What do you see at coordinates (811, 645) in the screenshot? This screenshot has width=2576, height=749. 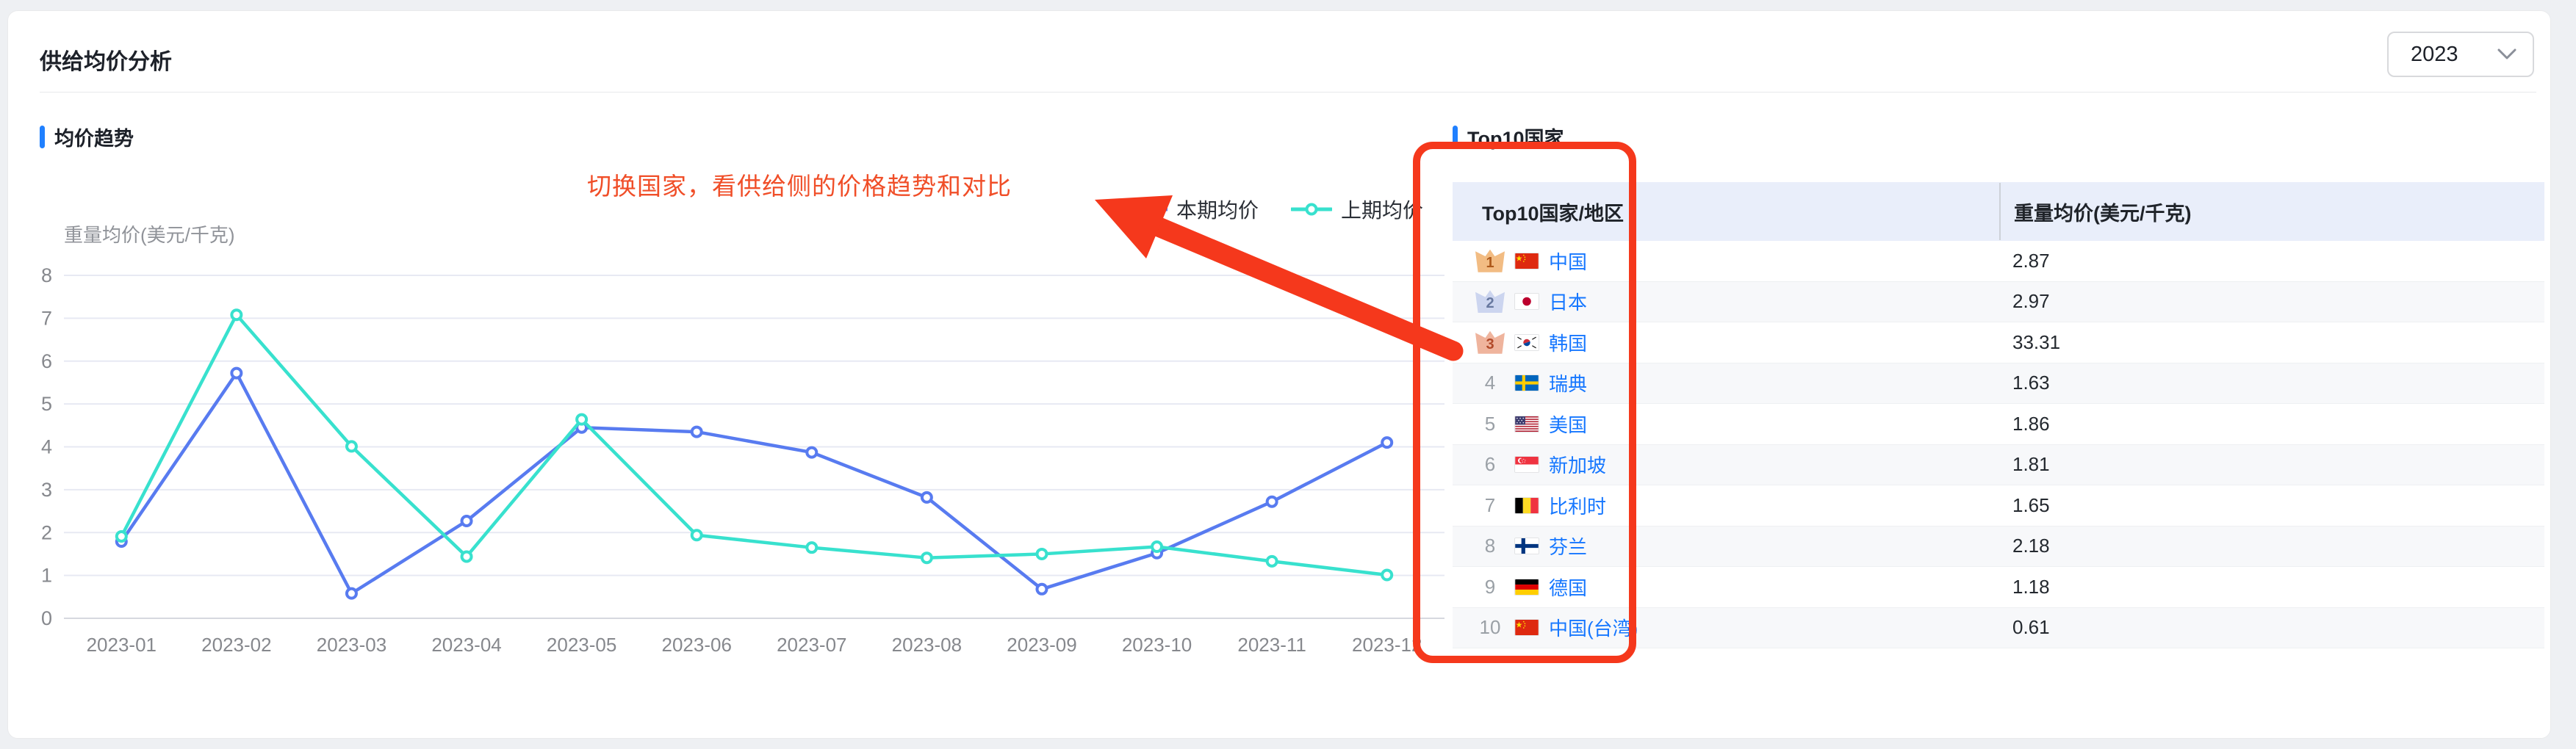 I see `x-tick-label: 2023-07` at bounding box center [811, 645].